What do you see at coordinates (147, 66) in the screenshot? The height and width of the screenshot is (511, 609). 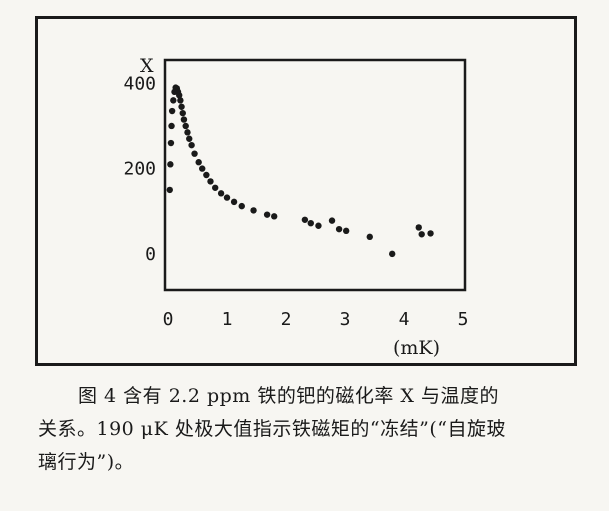 I see `y-axis-title: X` at bounding box center [147, 66].